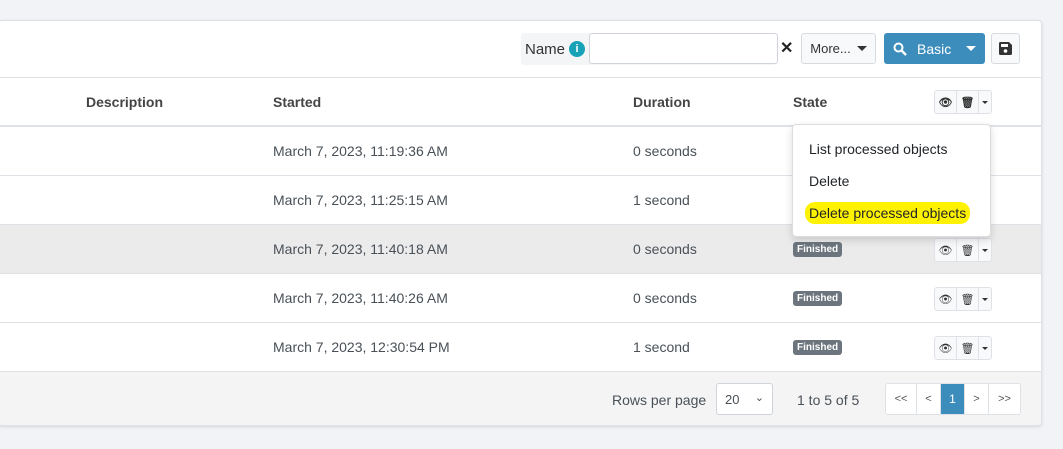 Image resolution: width=1063 pixels, height=449 pixels. I want to click on next-page-button: >, so click(977, 399).